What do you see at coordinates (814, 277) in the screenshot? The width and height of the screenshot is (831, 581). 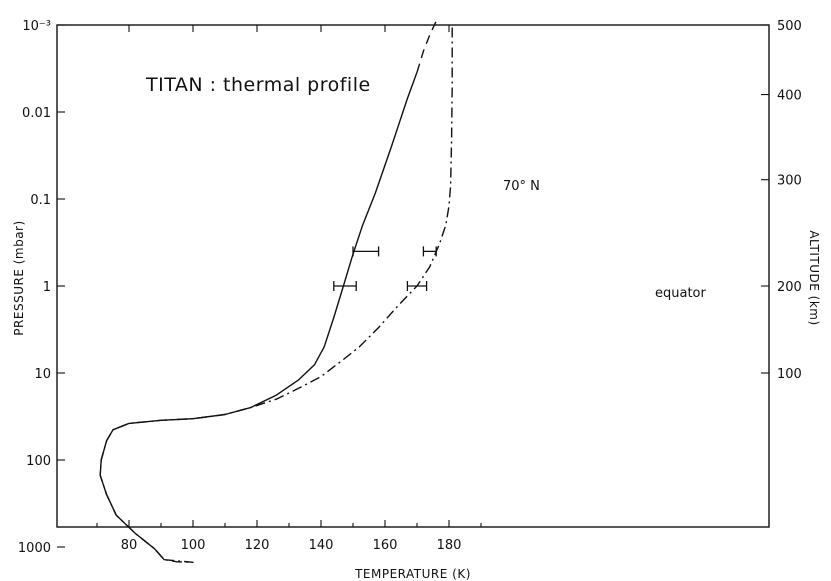 I see `y2-axis-title: ALTITUDE (km)` at bounding box center [814, 277].